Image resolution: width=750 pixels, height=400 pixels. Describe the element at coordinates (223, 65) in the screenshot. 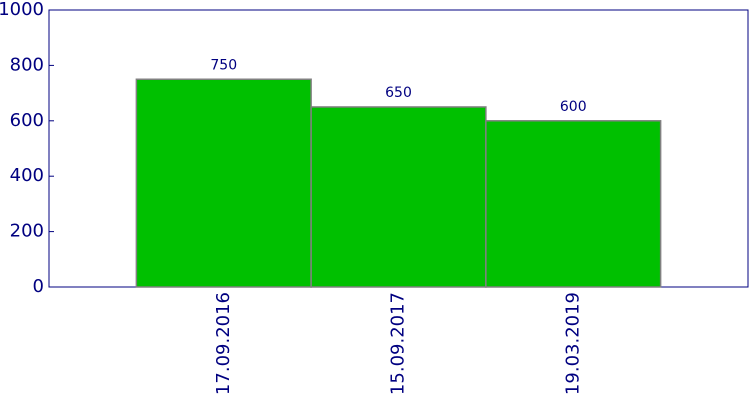

I see `data-label: 750` at that location.